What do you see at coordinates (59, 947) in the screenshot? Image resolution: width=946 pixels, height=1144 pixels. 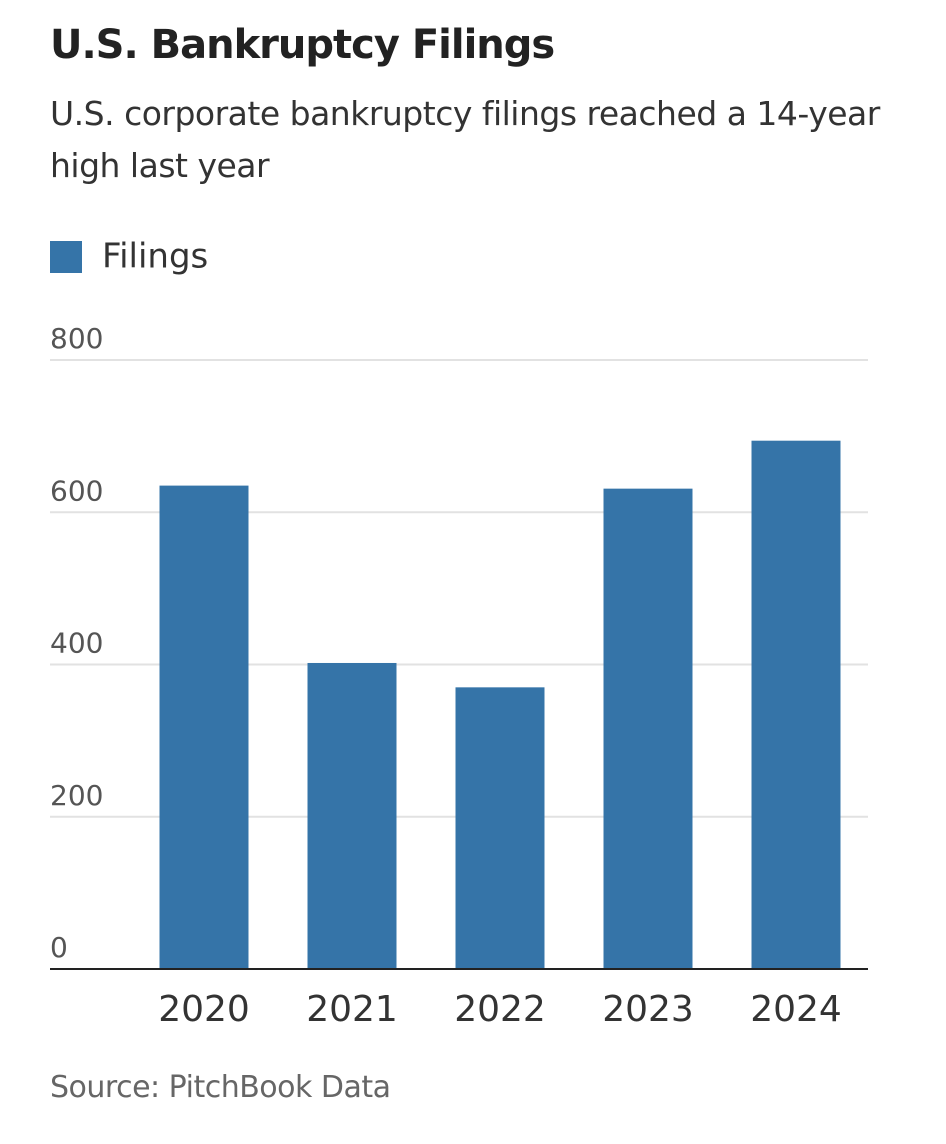 I see `y-tick-label: 0` at bounding box center [59, 947].